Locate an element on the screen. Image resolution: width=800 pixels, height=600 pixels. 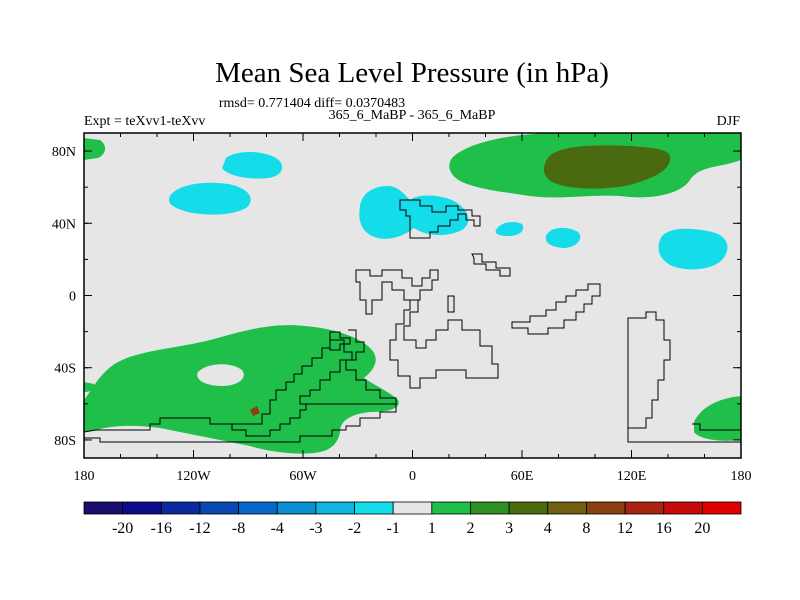
fill-south-hole is located at coordinates (220, 375).